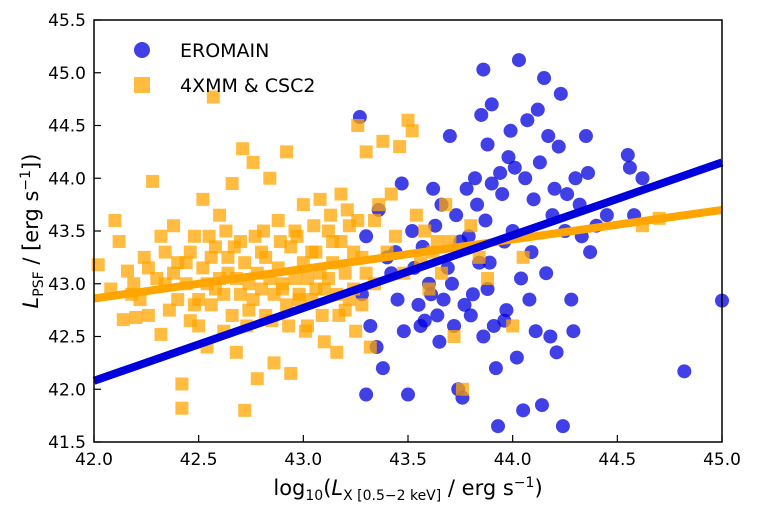 The height and width of the screenshot is (521, 757). What do you see at coordinates (142, 50) in the screenshot?
I see `legend-marker-eromain` at bounding box center [142, 50].